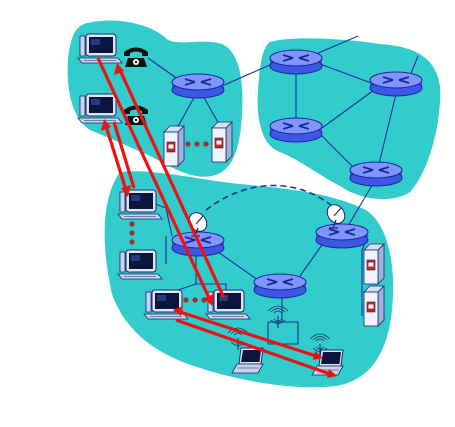  I want to click on link-core-br-campus, so click(361, 204).